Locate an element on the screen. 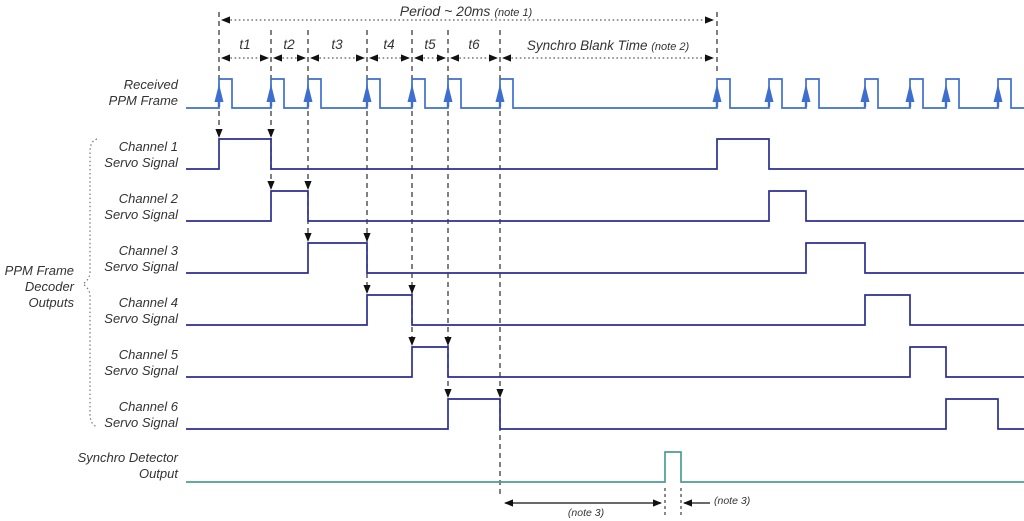  period-label: Period ~ 20ms (note 1) is located at coordinates (466, 11).